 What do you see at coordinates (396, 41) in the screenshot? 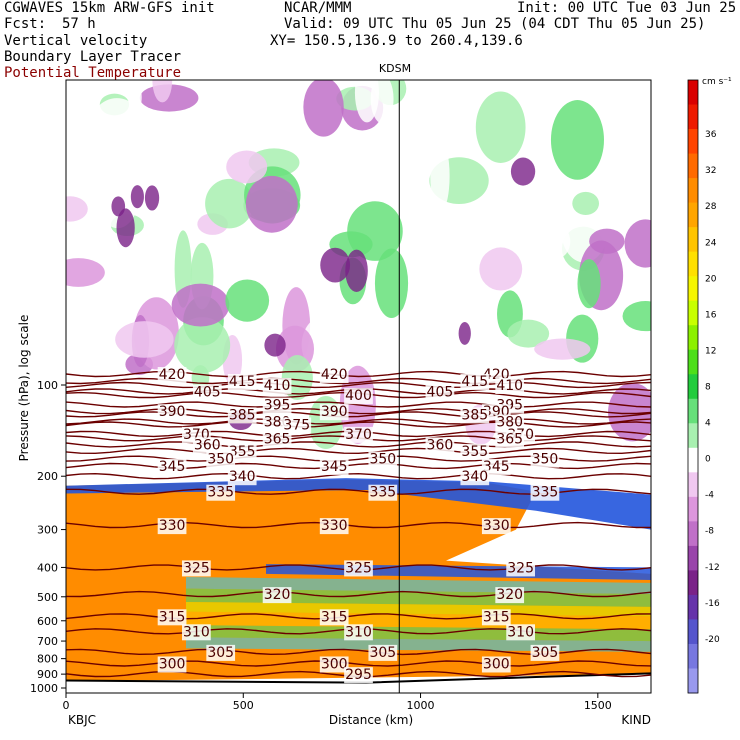
I see `cross-section-endpoints: XY= 150.5,136.9 to 260.4,139.6` at bounding box center [396, 41].